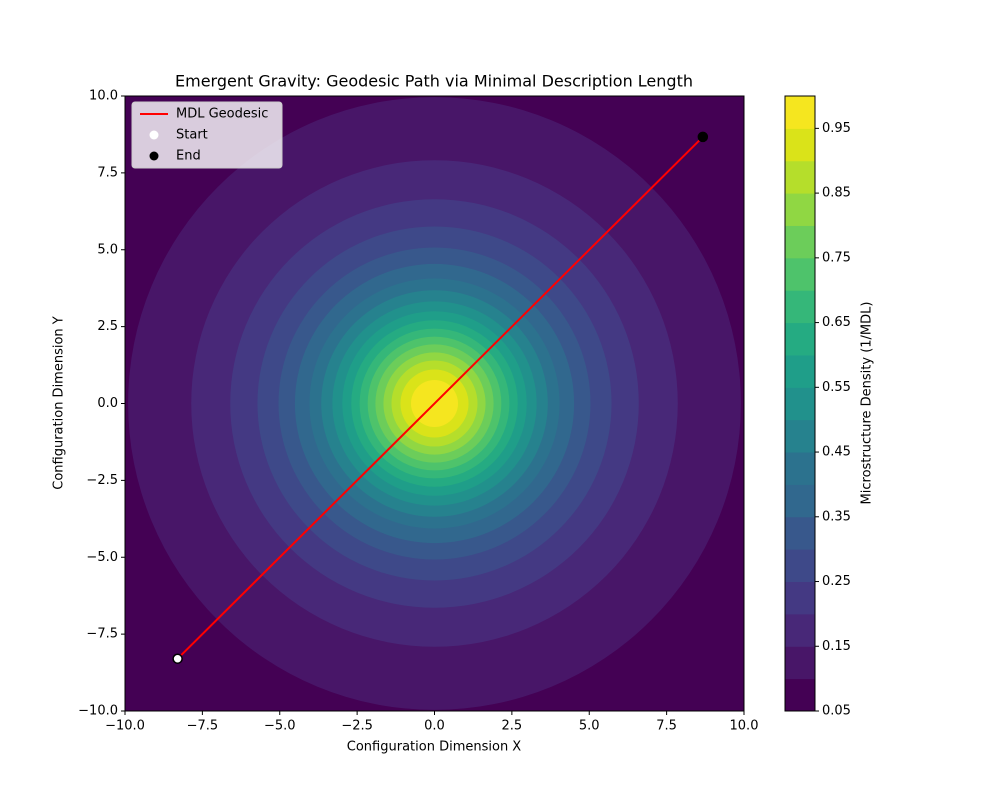 This screenshot has height=799, width=999. I want to click on colorbar-tick-label: 0.95, so click(836, 128).